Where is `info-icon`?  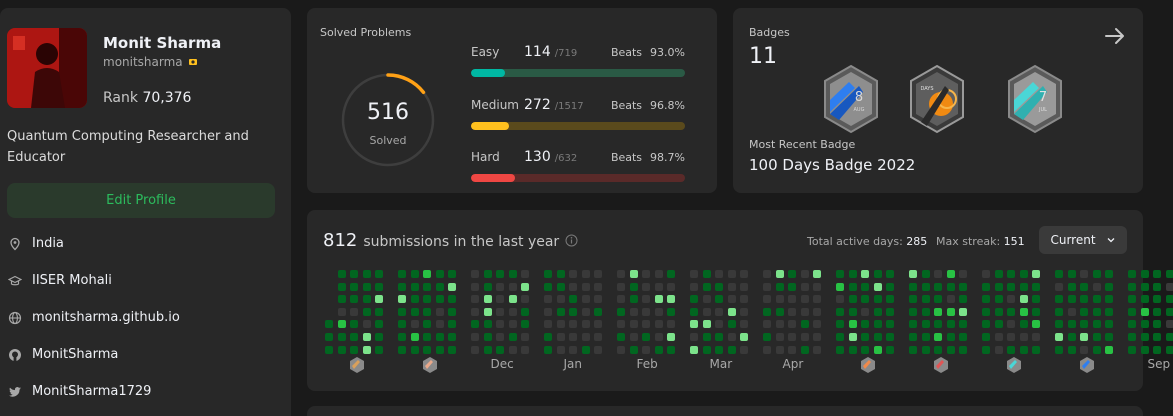 info-icon is located at coordinates (571, 240).